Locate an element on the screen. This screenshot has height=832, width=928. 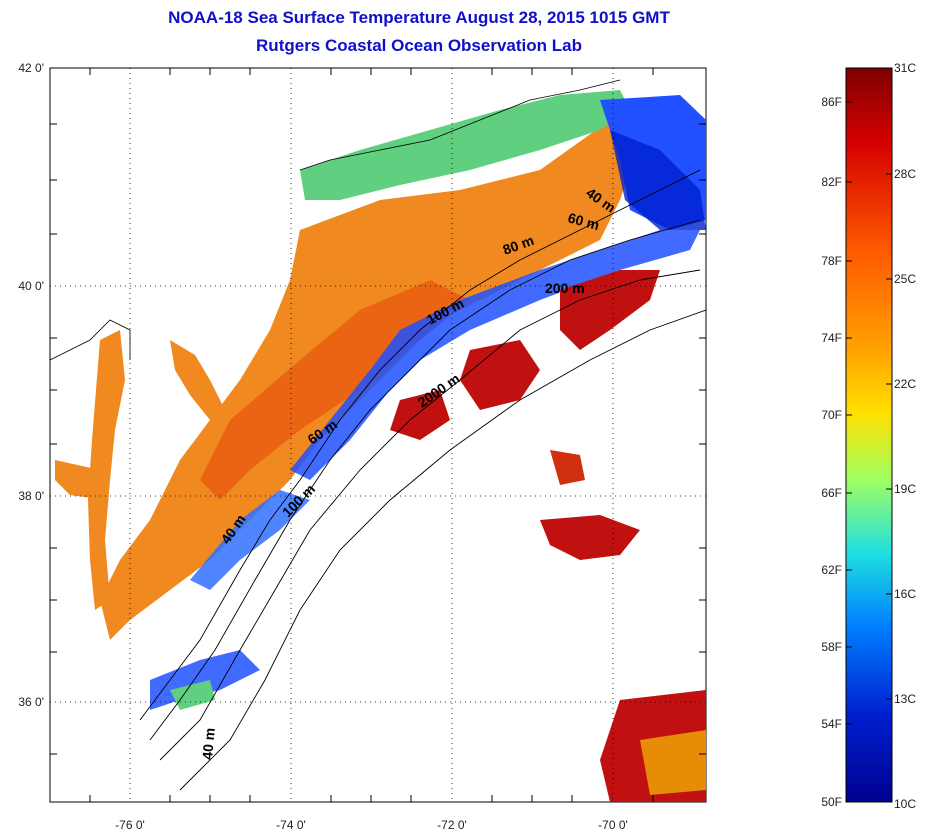
colorbar-f-label: 58F is located at coordinates (831, 647).